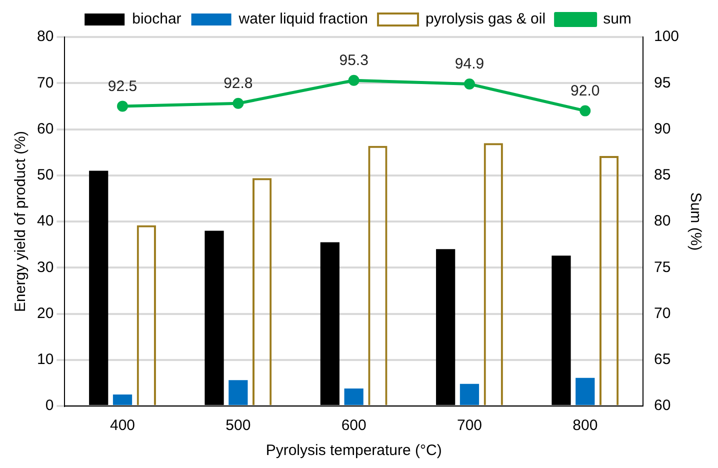  Describe the element at coordinates (45, 175) in the screenshot. I see `y-tick-label: 50` at that location.